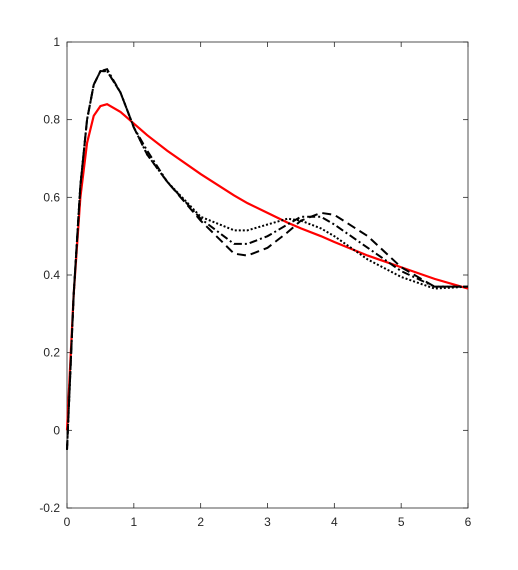  I want to click on y-tick-label: 1, so click(56, 42).